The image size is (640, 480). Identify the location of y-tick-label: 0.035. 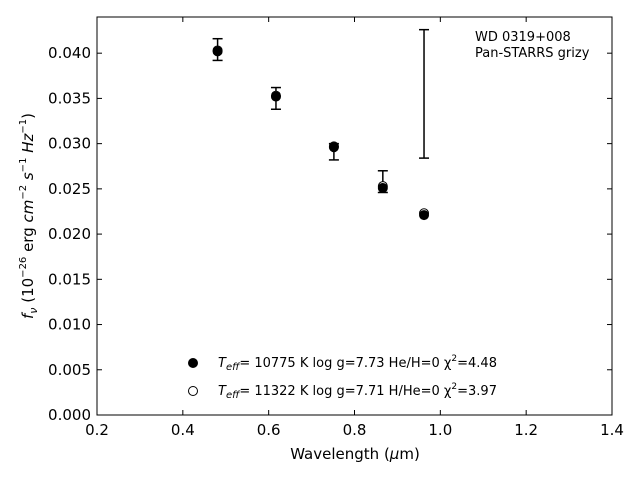
(69, 98).